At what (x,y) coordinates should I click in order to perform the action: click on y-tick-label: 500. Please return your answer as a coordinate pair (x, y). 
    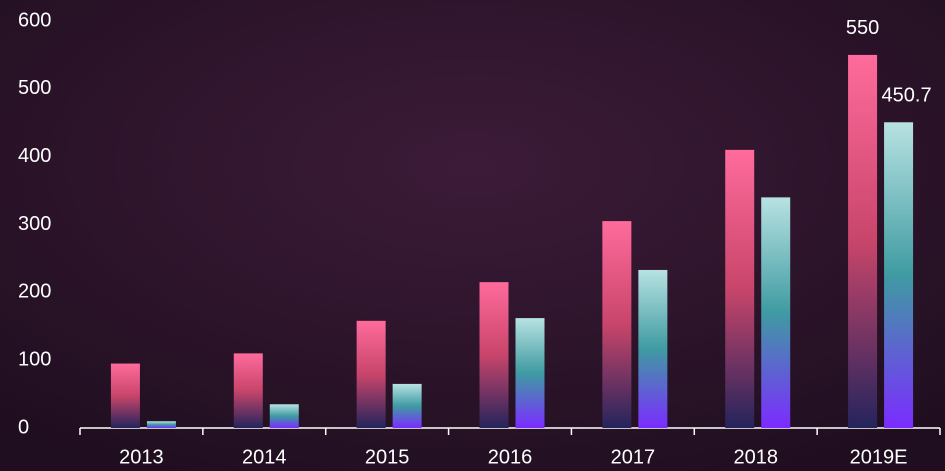
    Looking at the image, I should click on (34, 88).